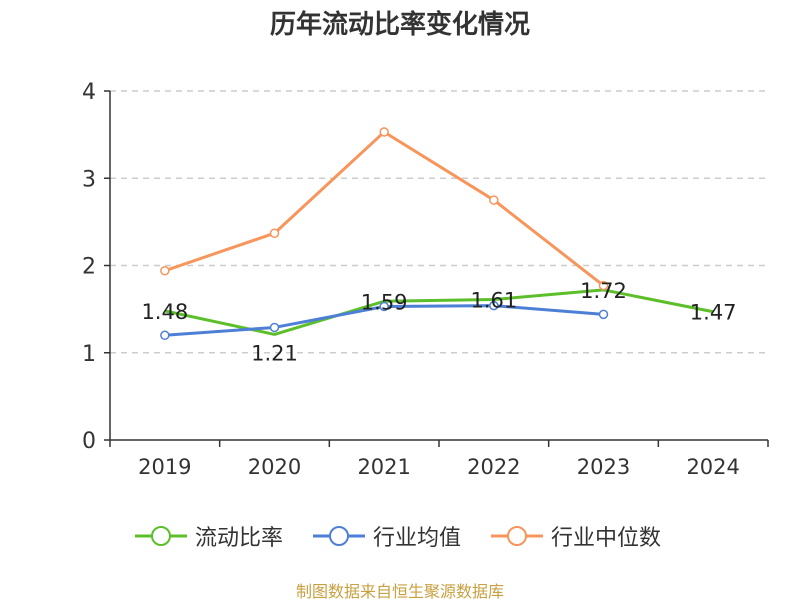  What do you see at coordinates (161, 536) in the screenshot?
I see `legend-swatch-current-ratio` at bounding box center [161, 536].